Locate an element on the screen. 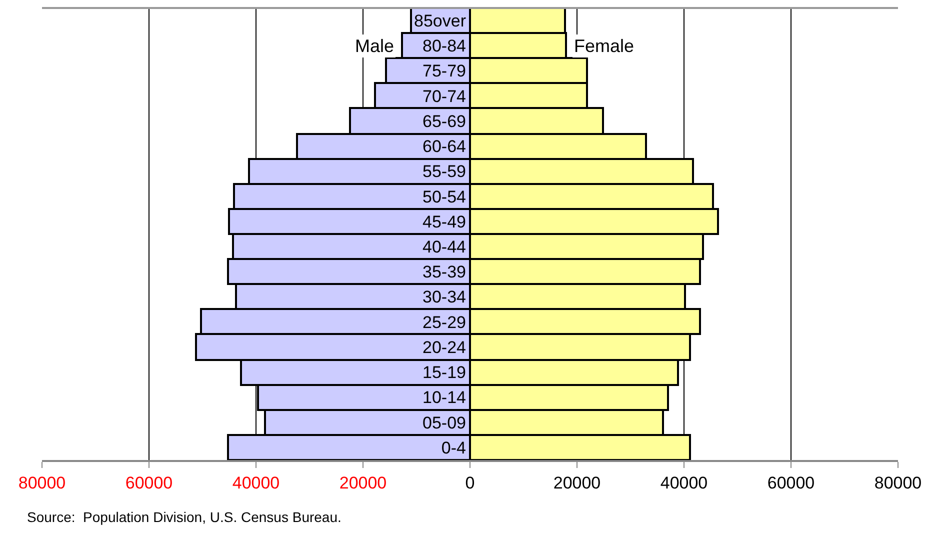 This screenshot has height=539, width=935. y-tick-label: 15-19 is located at coordinates (444, 372).